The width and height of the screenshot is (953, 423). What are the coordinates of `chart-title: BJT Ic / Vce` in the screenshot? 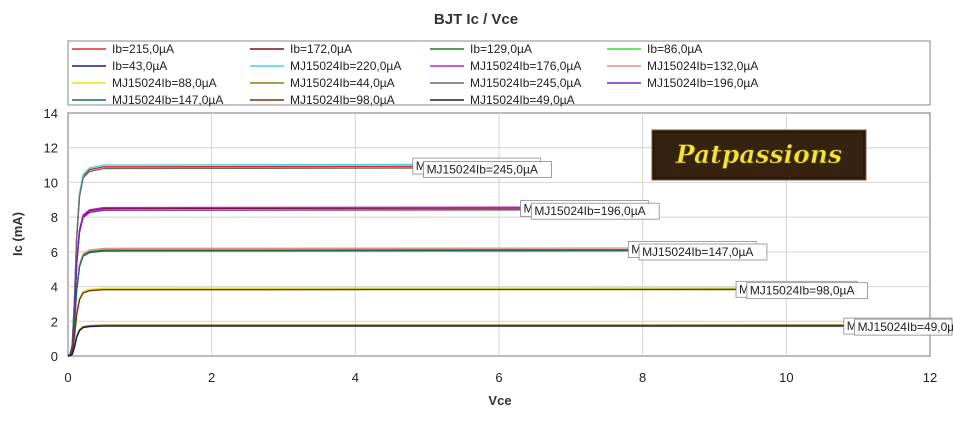 It's located at (476, 19).